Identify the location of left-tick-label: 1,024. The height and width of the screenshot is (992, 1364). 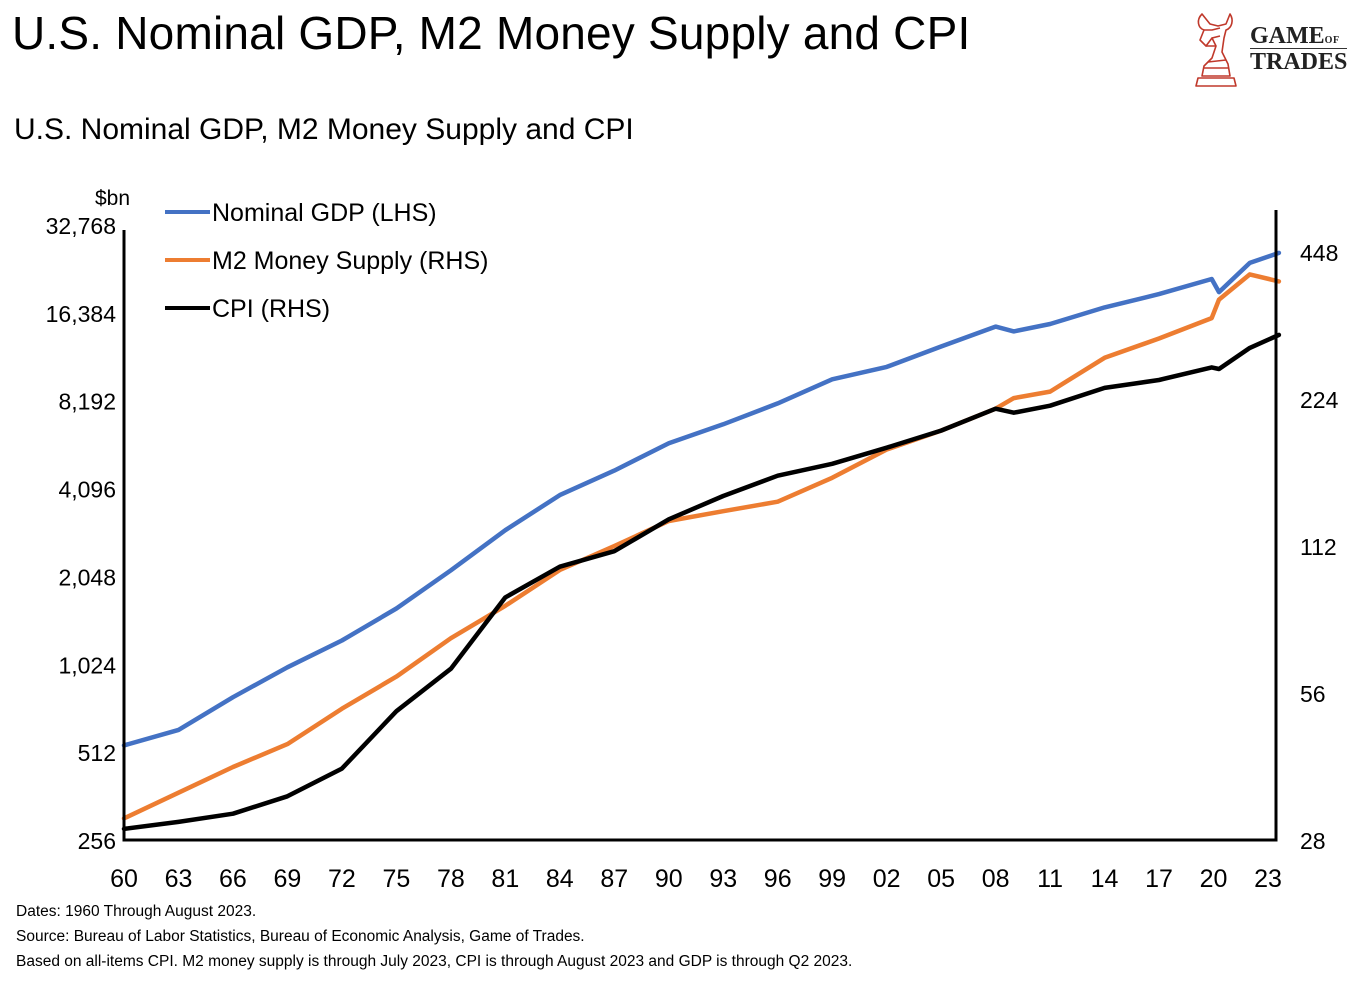
(87, 665).